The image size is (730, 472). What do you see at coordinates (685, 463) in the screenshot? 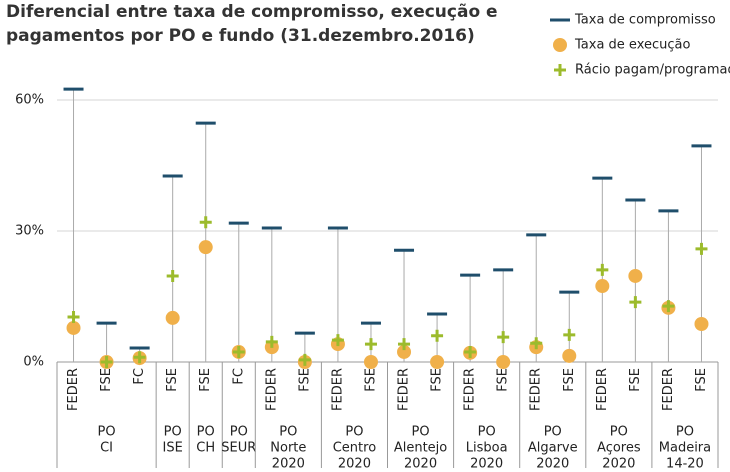
I see `group-label: 14-20` at bounding box center [685, 463].